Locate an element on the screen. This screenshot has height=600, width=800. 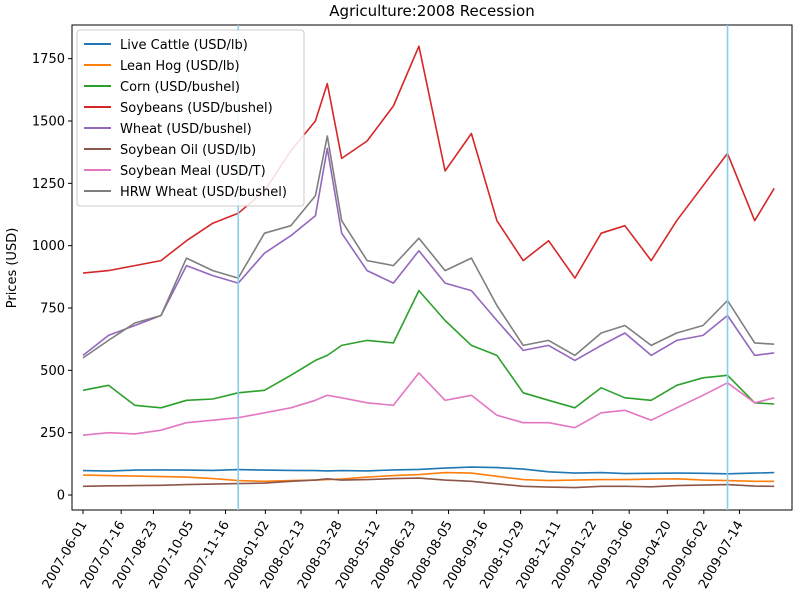
legend-label-1: Lean Hog (USD/lb) is located at coordinates (180, 66).